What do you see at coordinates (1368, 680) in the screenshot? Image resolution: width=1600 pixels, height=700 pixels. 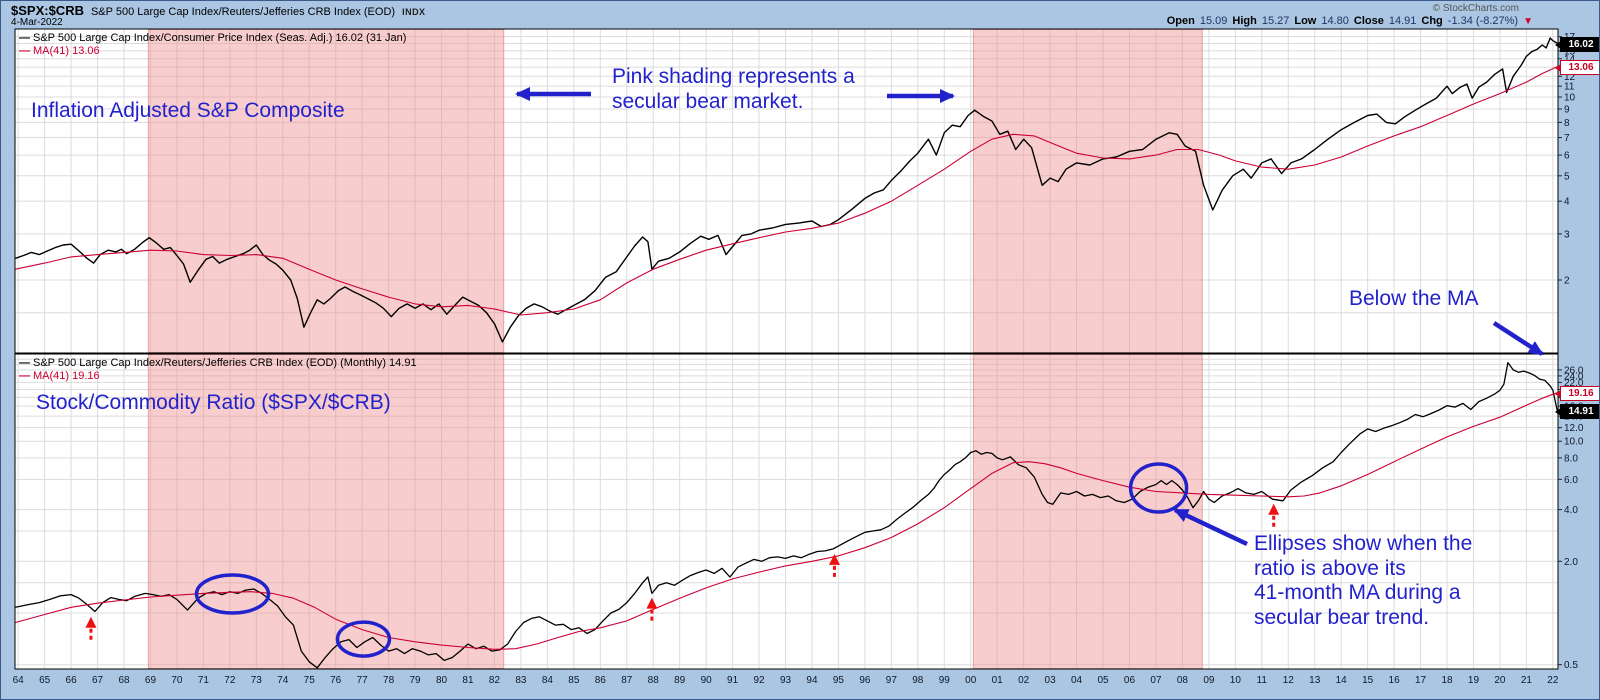 I see `x-tick-label: 15` at bounding box center [1368, 680].